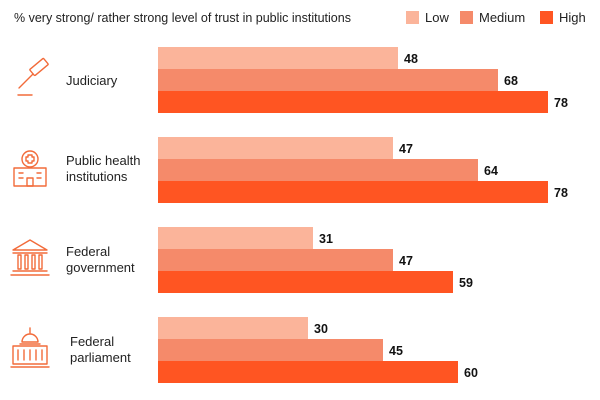 This screenshot has width=600, height=400. What do you see at coordinates (30, 257) in the screenshot?
I see `government-building-icon` at bounding box center [30, 257].